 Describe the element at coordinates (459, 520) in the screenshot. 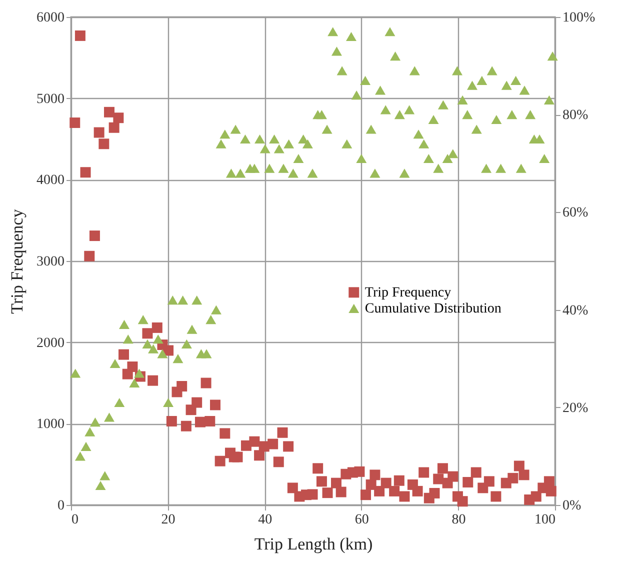

I see `x-tick-label: 80` at that location.